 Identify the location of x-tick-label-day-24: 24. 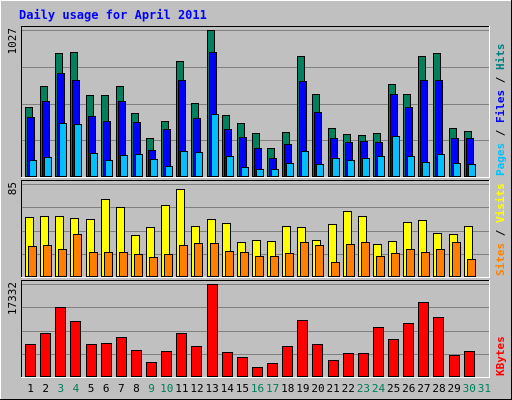
(379, 388).